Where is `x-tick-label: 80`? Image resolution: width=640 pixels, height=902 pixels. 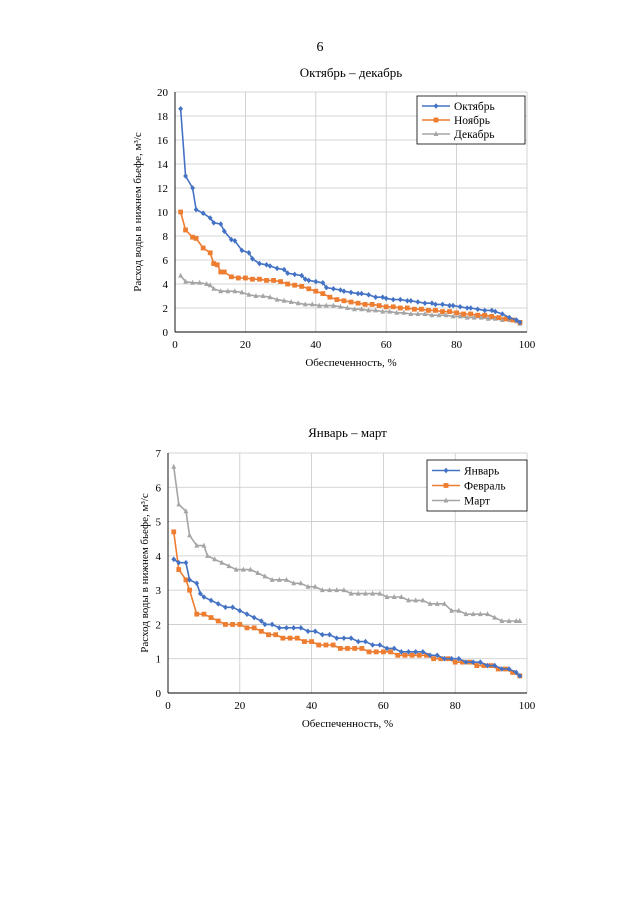 x-tick-label: 80 is located at coordinates (457, 345).